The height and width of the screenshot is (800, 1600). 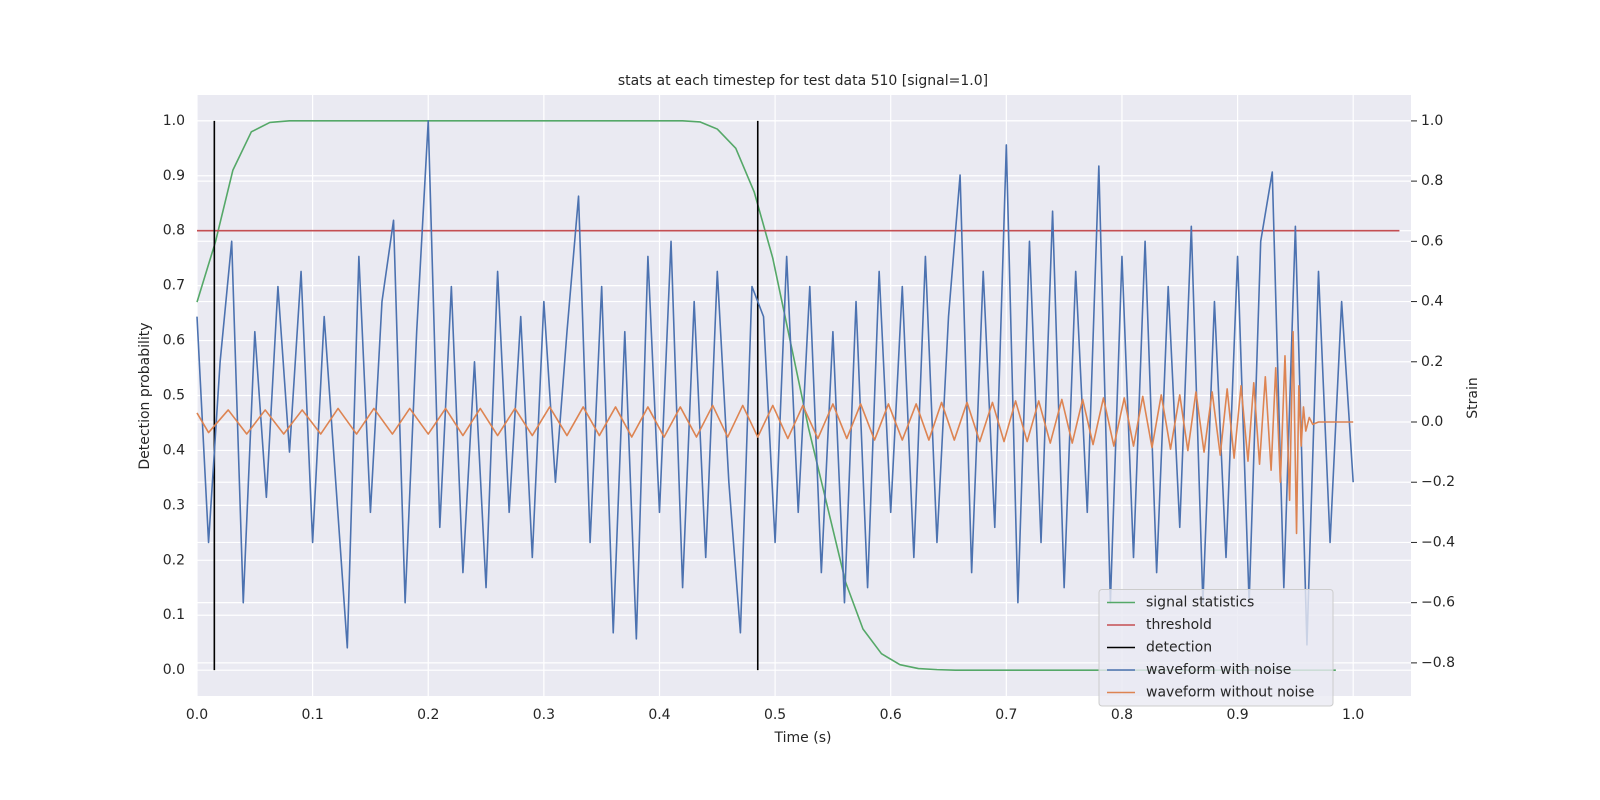 What do you see at coordinates (1006, 715) in the screenshot?
I see `x-tick-label: 0.7` at bounding box center [1006, 715].